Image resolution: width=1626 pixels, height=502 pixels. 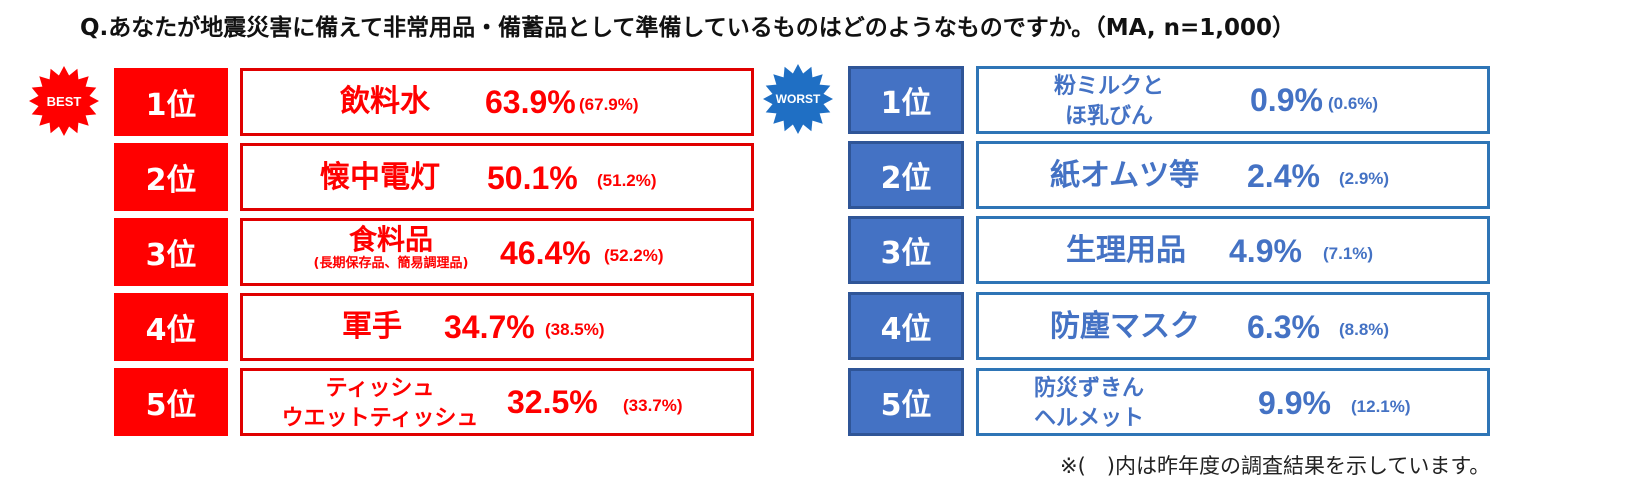 I want to click on worst-row-1: 1位 粉ミルクと ほ乳びん 0.9% (0.6%), so click(x=1169, y=100).